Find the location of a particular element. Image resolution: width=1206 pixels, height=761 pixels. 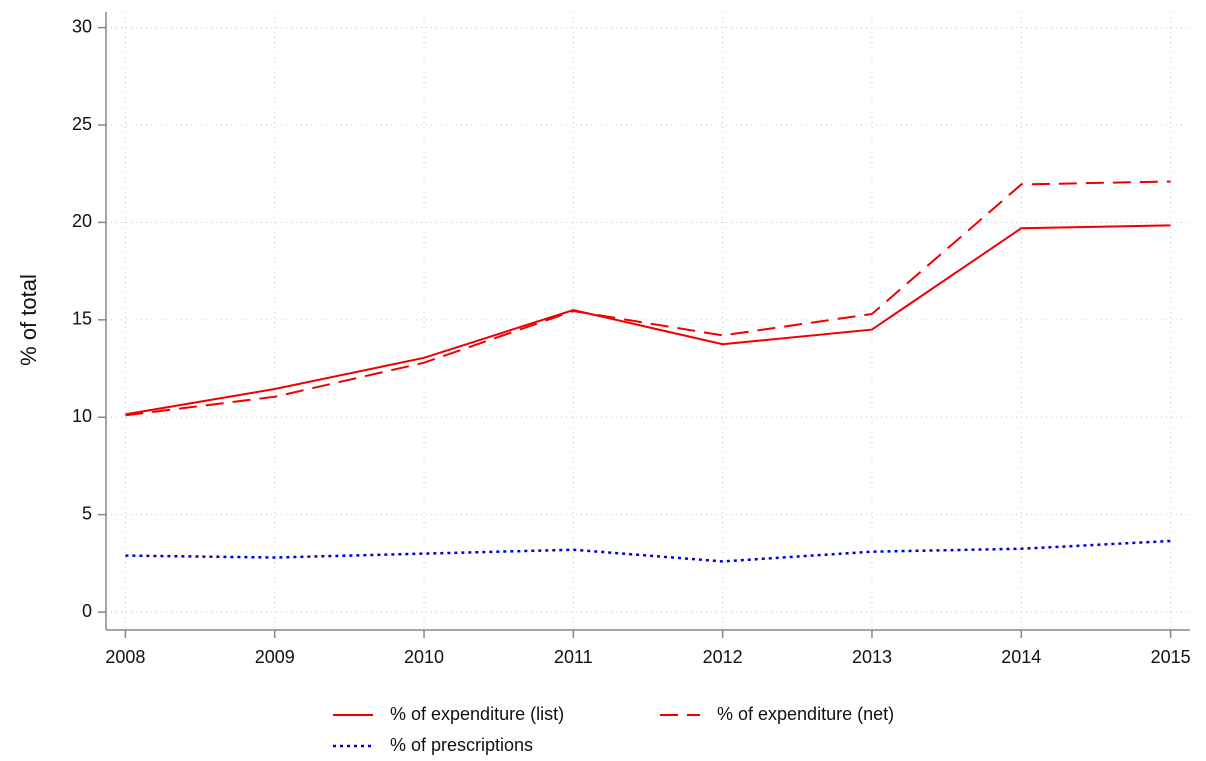

y-tick-label: 10 is located at coordinates (82, 416).